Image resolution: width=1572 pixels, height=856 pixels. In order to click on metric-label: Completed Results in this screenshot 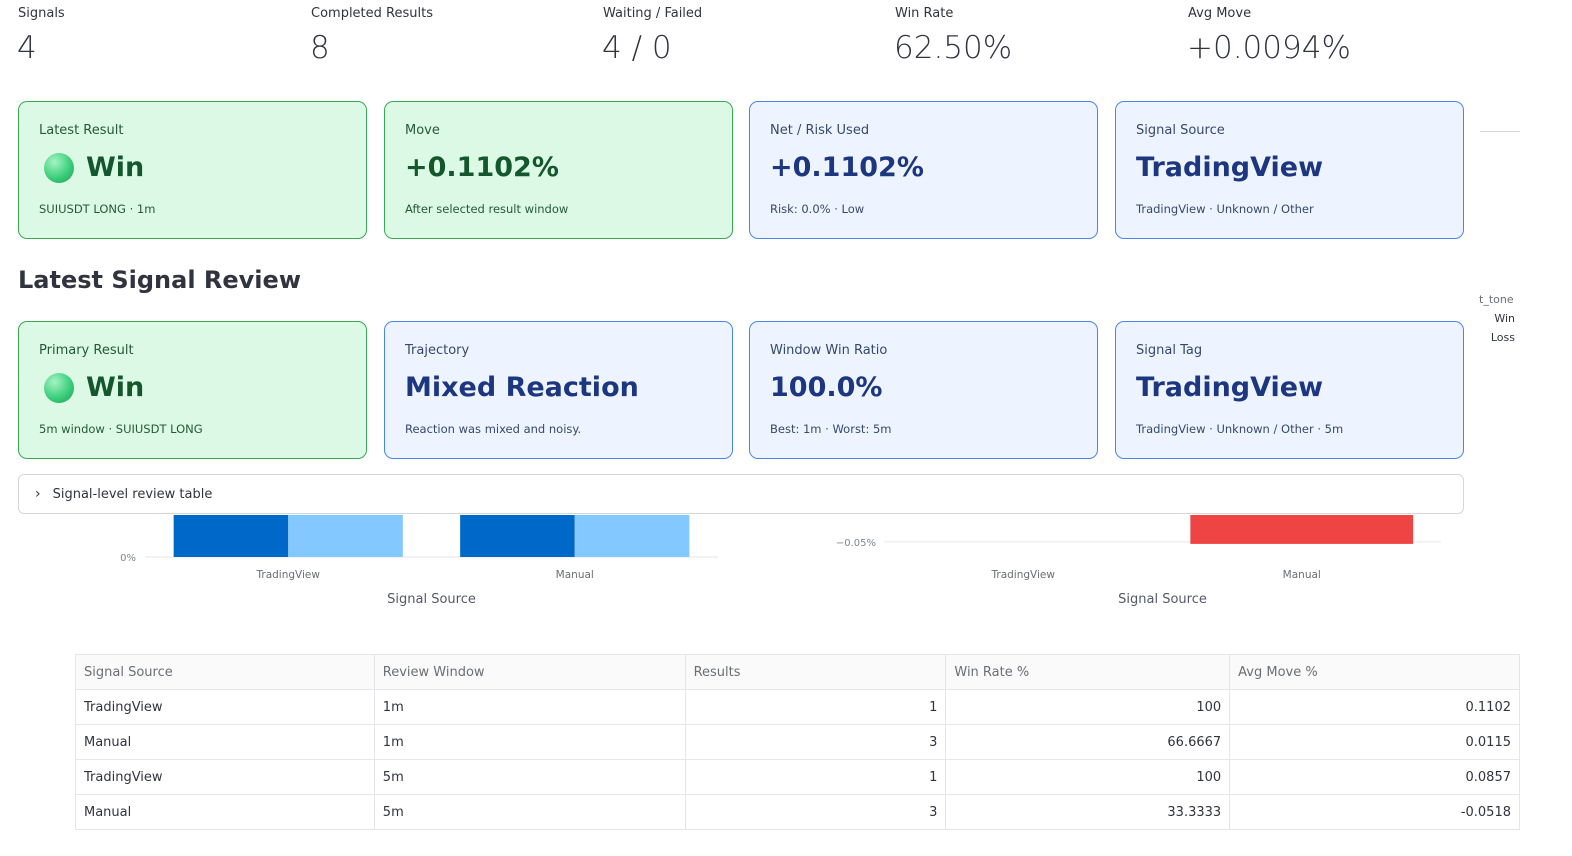, I will do `click(372, 13)`.